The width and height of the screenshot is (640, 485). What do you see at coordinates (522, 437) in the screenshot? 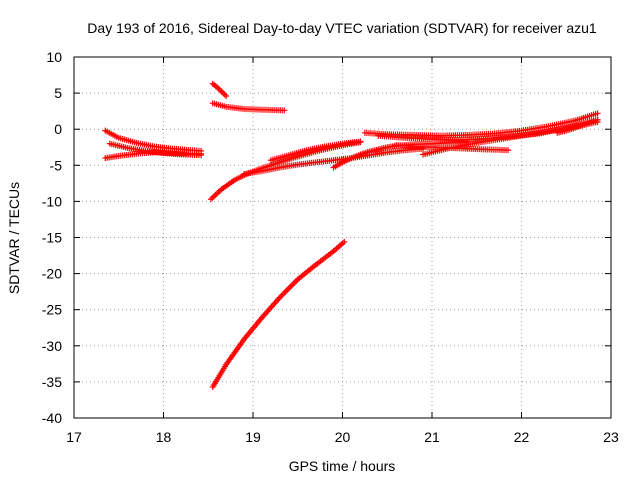
I see `x-tick-label: 22` at bounding box center [522, 437].